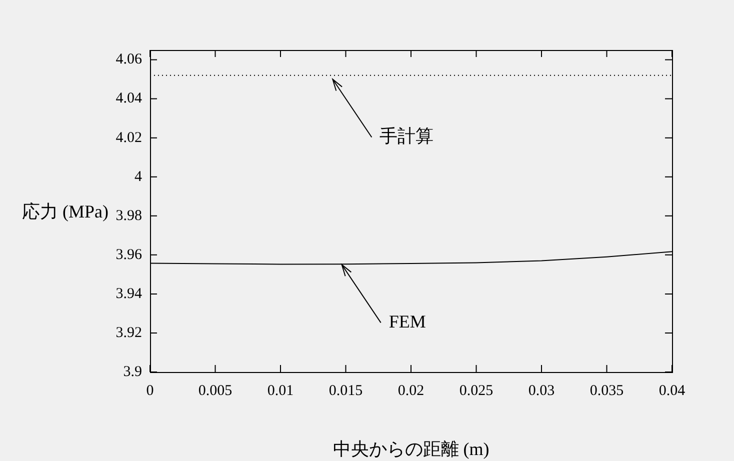 This screenshot has width=734, height=461. What do you see at coordinates (129, 138) in the screenshot?
I see `y-tick-label: 4.02` at bounding box center [129, 138].